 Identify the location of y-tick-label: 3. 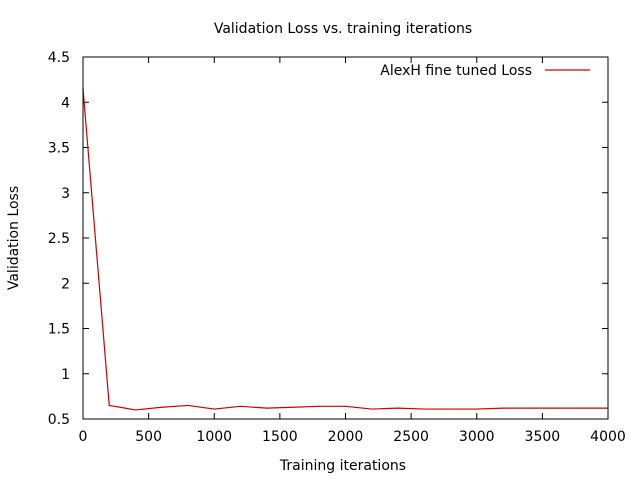
(65, 194).